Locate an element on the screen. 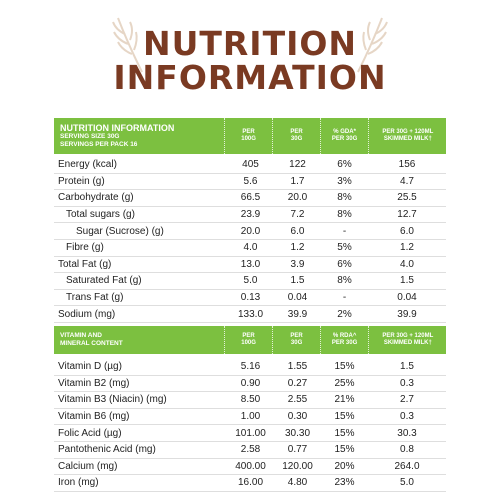  nutrition-header-serving: SERVING SIZE 30G is located at coordinates (90, 136).